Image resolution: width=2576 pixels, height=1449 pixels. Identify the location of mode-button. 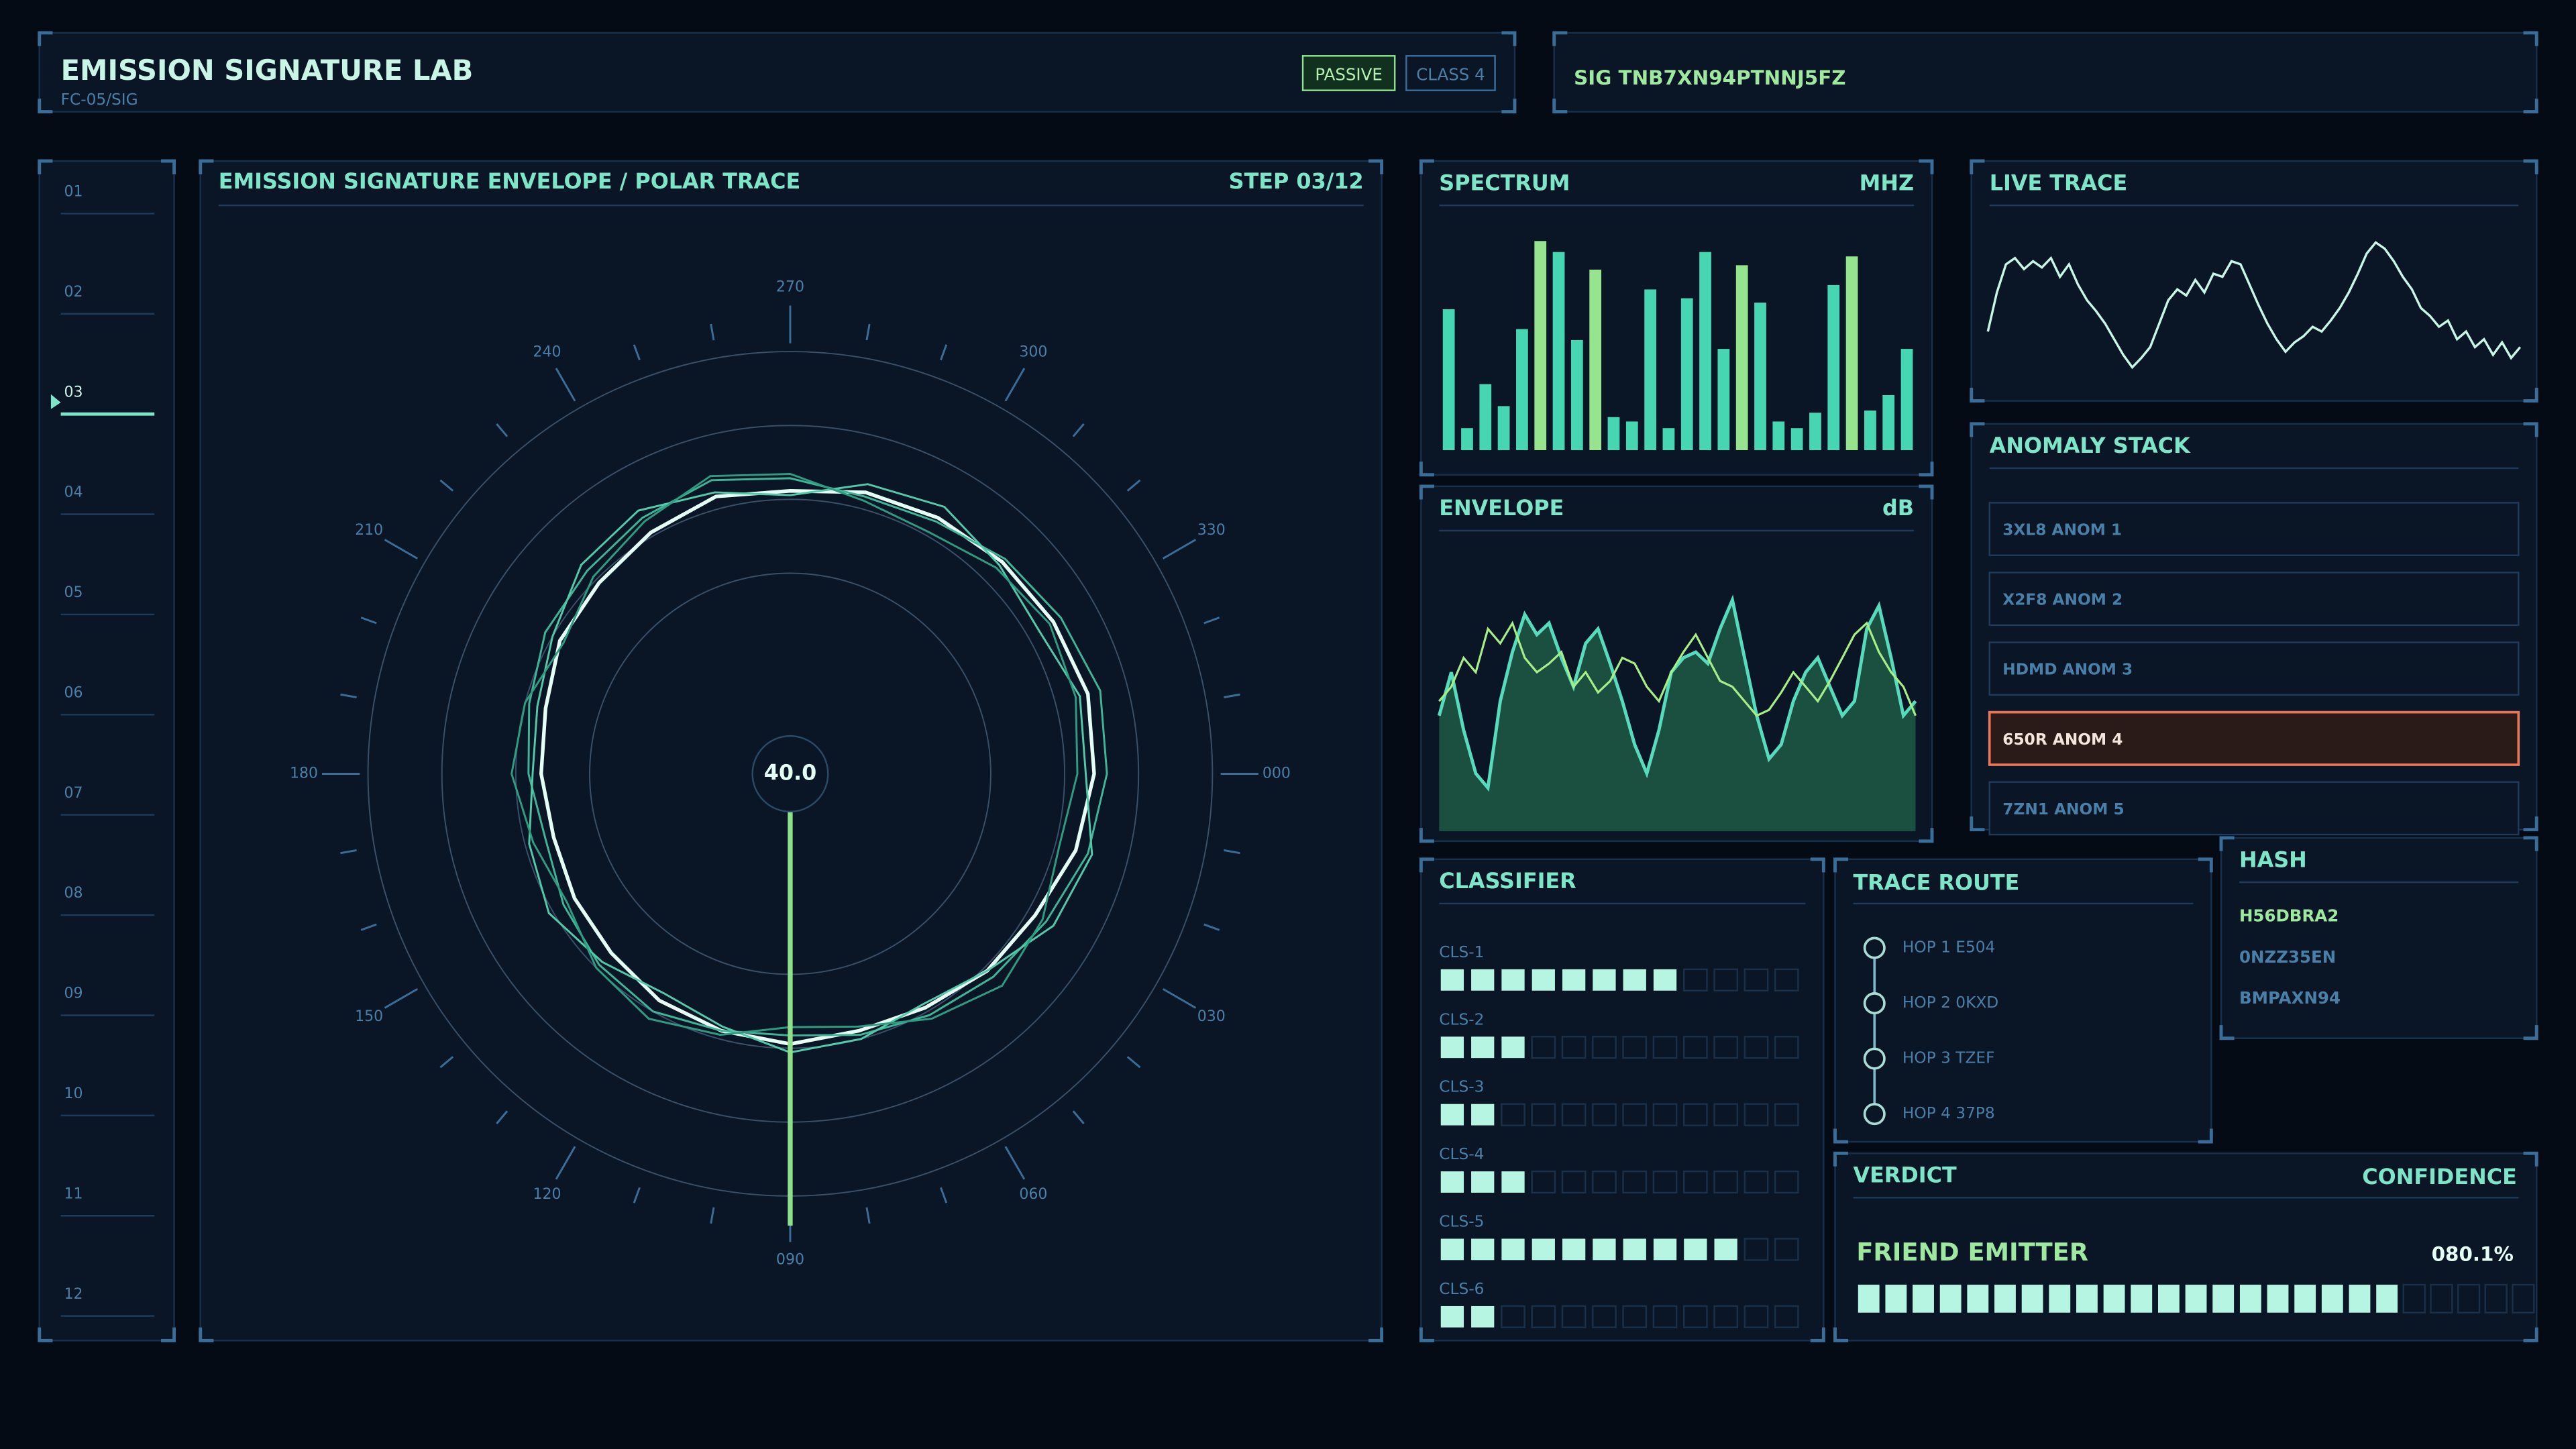
(1348, 73).